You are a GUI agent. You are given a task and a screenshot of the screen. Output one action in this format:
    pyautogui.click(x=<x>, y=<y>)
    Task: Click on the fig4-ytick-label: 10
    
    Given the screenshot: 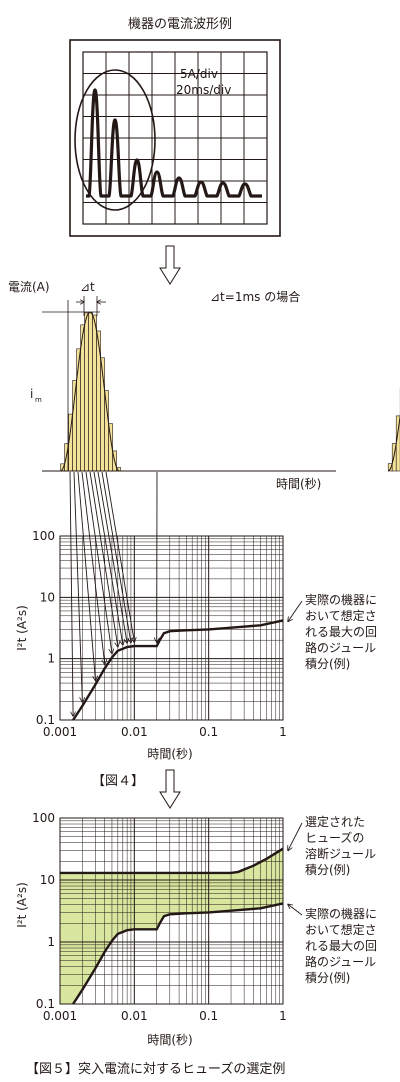 What is the action you would take?
    pyautogui.click(x=47, y=597)
    